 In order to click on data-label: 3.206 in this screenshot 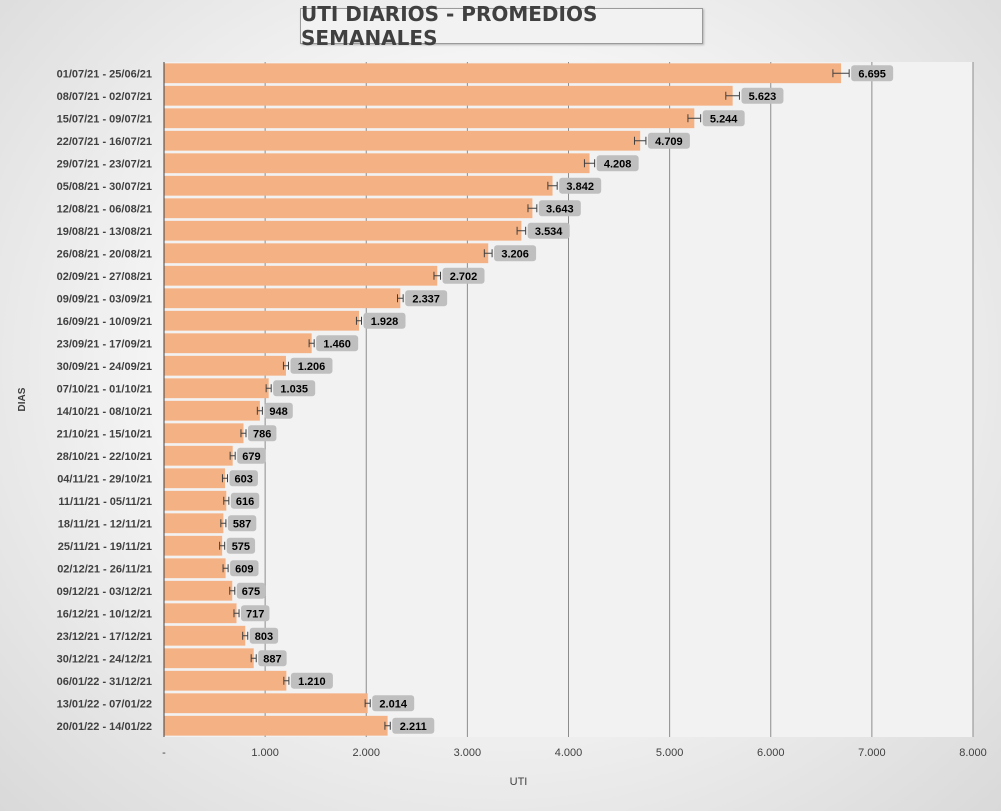, I will do `click(515, 254)`.